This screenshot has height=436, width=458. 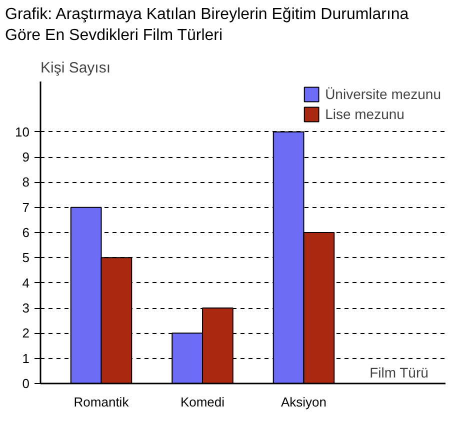 I want to click on x-tick-label: Romantik, so click(x=102, y=402).